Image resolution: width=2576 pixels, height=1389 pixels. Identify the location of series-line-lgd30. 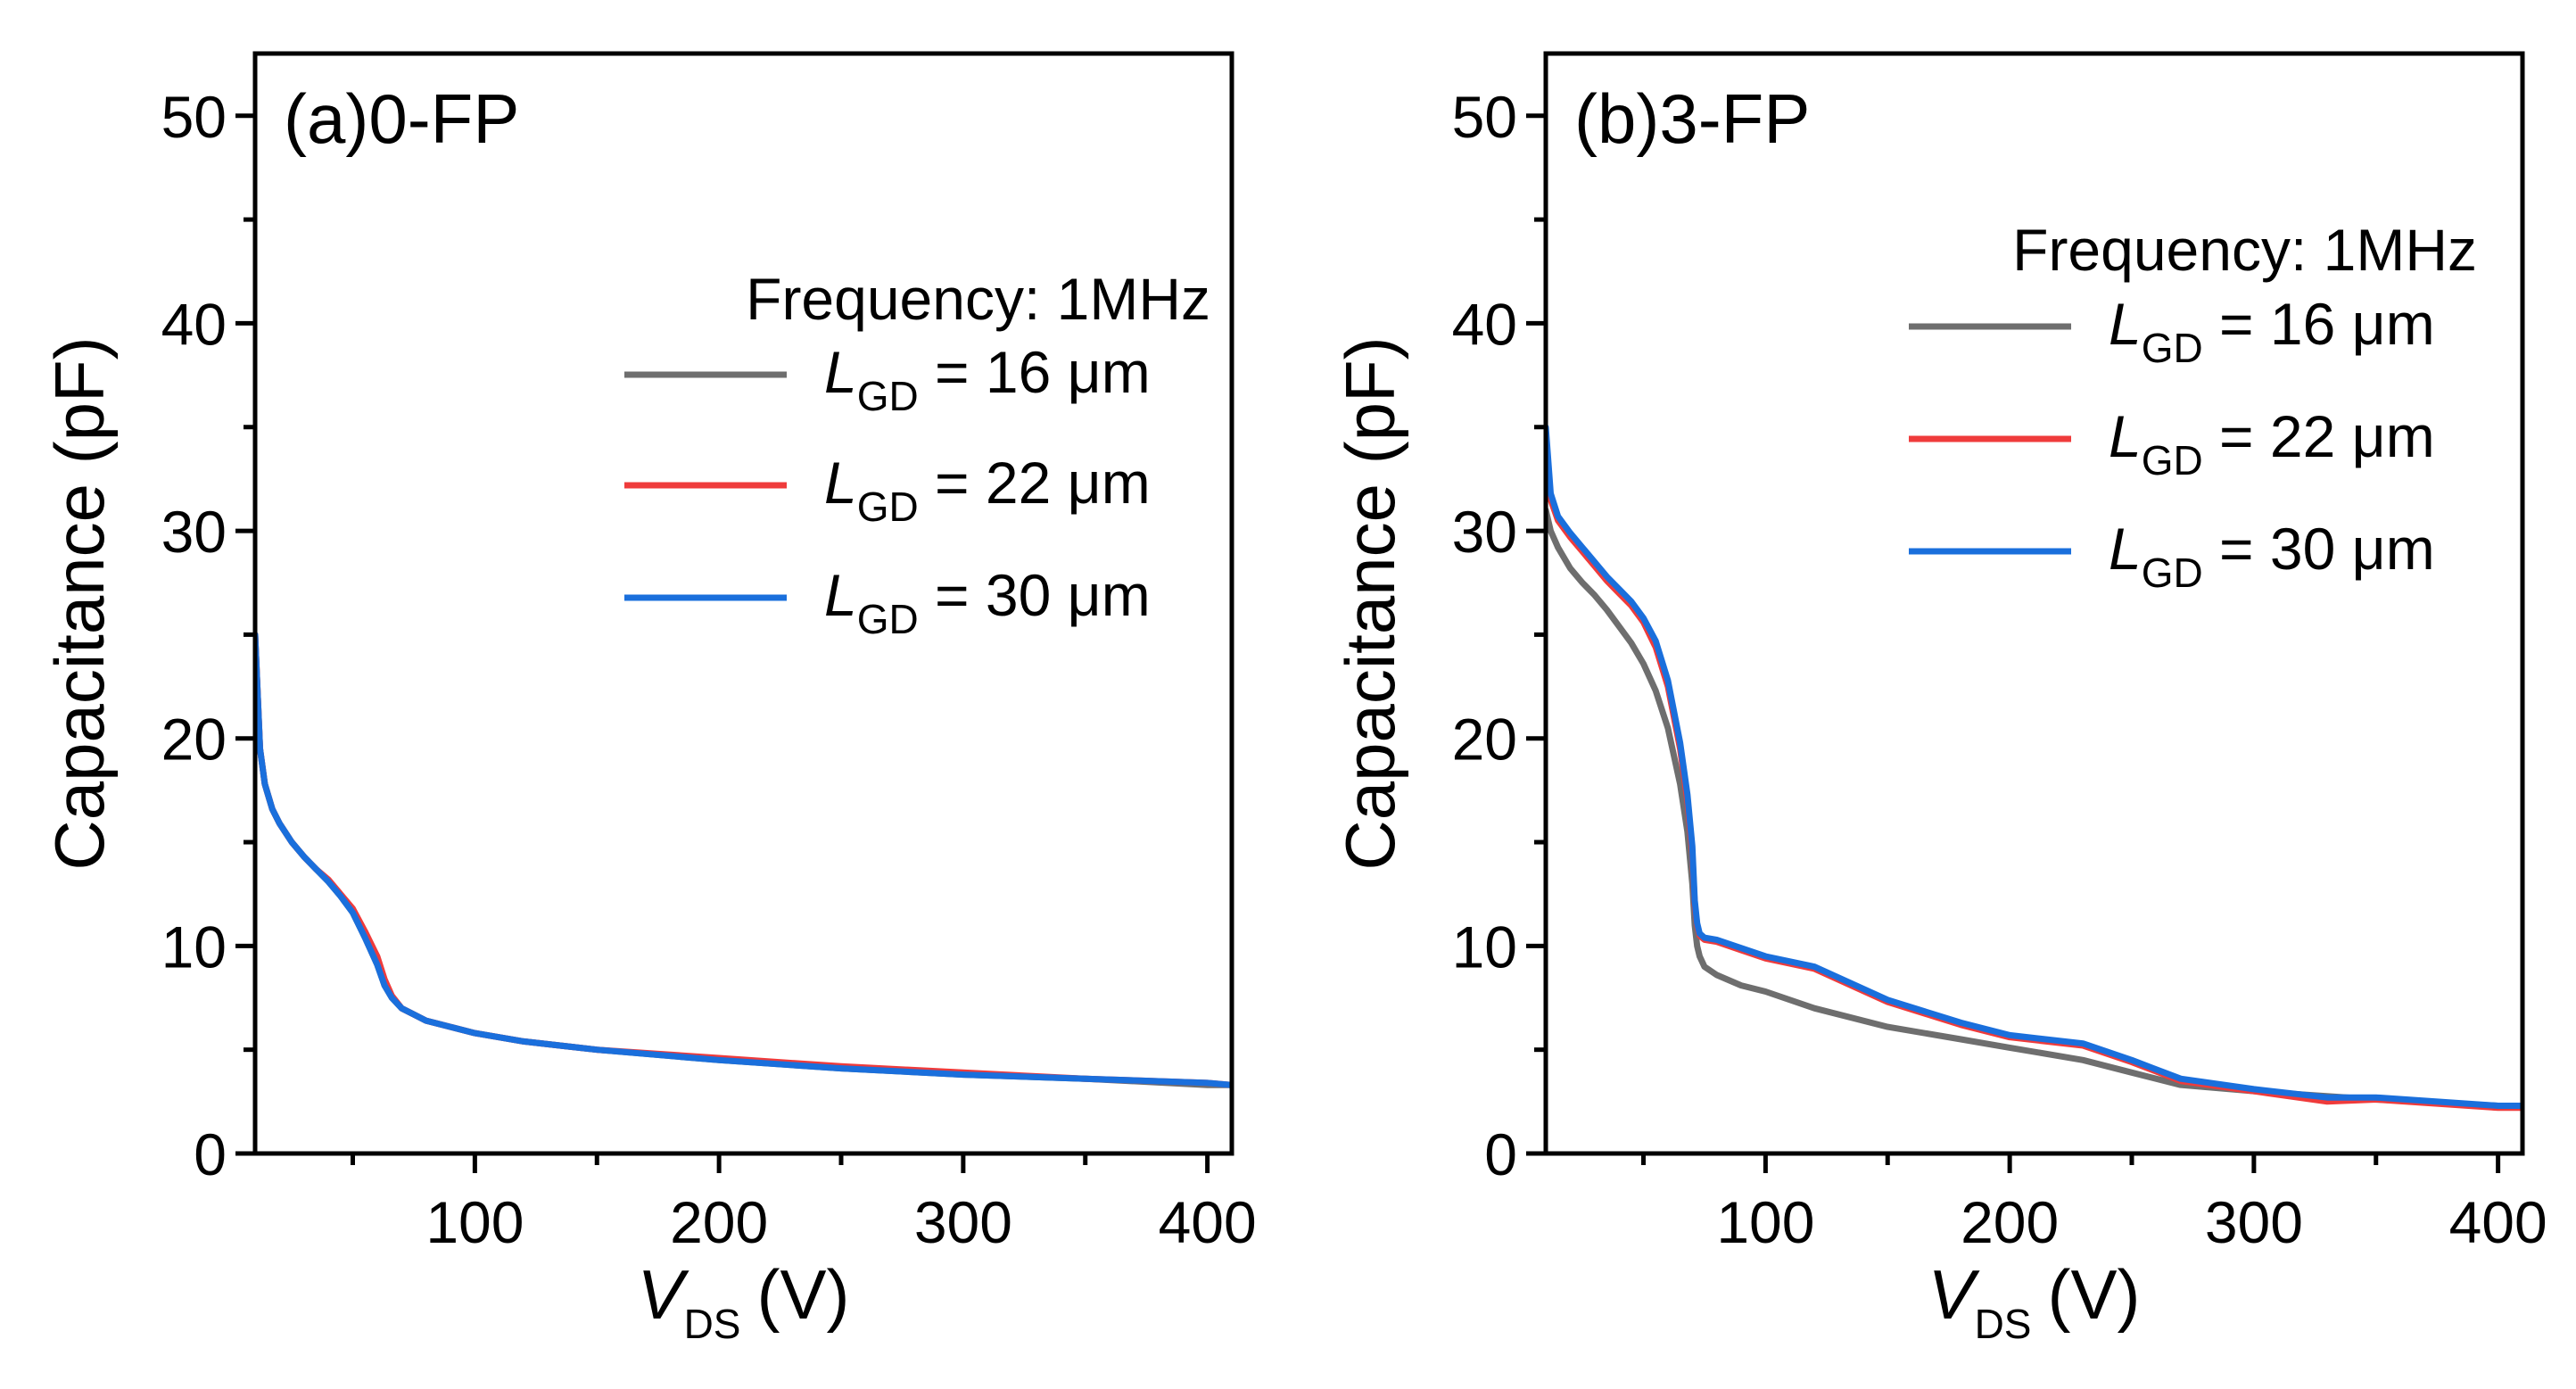
(744, 860).